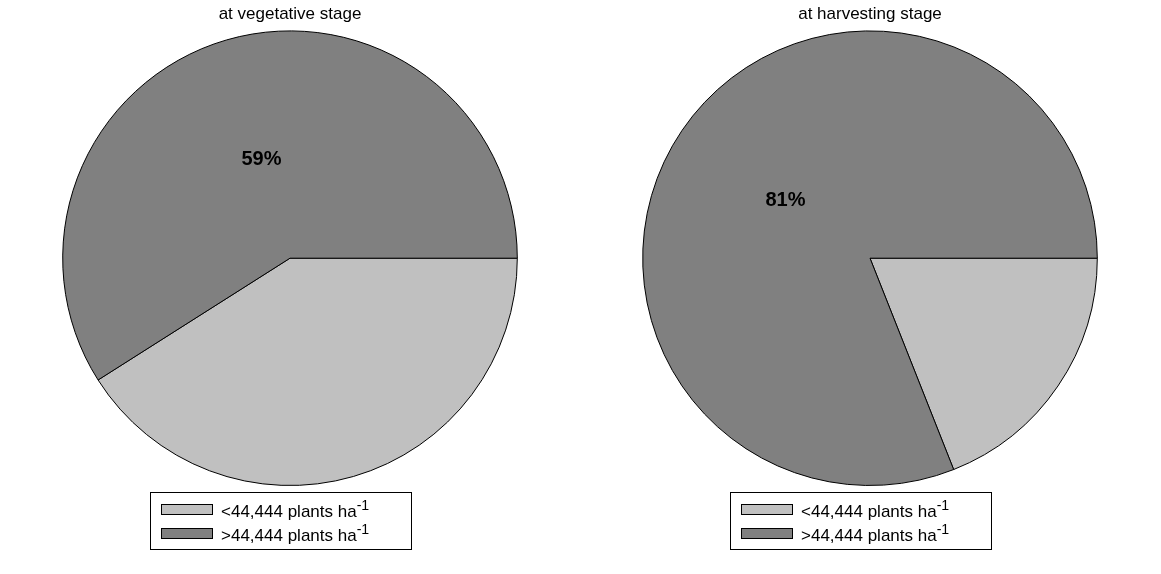 The image size is (1161, 574). What do you see at coordinates (290, 13) in the screenshot?
I see `chart-title: at vegetative stage` at bounding box center [290, 13].